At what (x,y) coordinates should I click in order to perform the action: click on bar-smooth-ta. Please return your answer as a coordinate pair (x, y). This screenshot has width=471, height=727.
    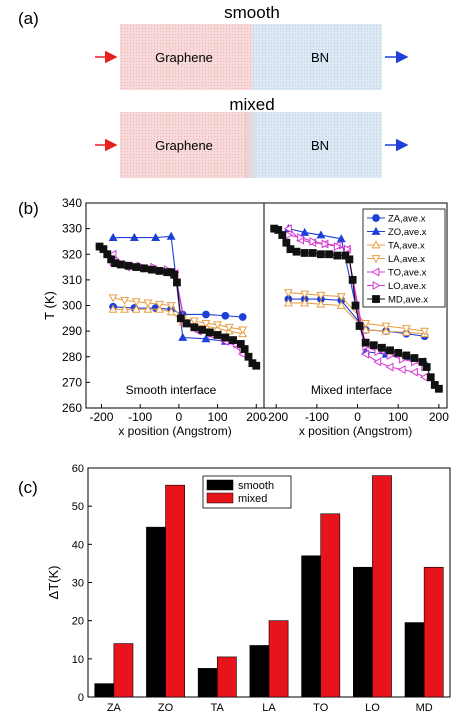
    Looking at the image, I should click on (207, 683).